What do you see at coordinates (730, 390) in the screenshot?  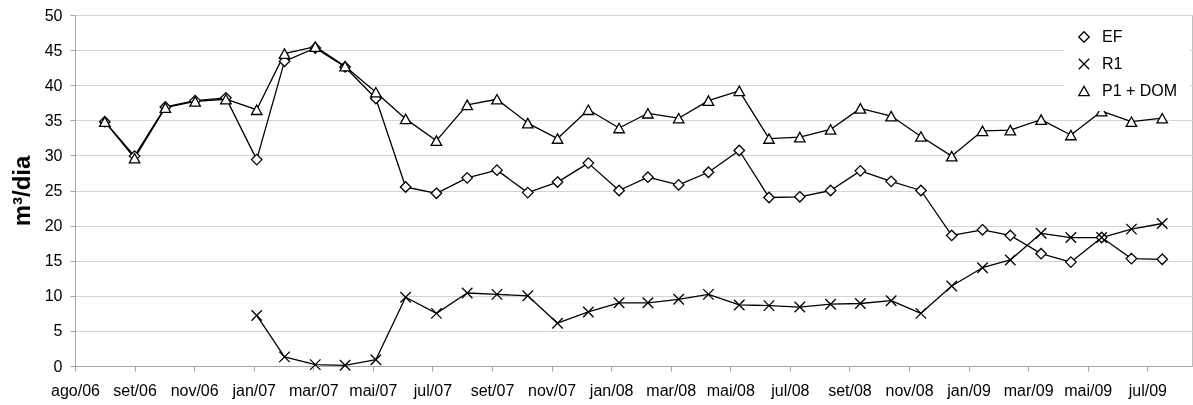 I see `x-tick-label: mai/08` at bounding box center [730, 390].